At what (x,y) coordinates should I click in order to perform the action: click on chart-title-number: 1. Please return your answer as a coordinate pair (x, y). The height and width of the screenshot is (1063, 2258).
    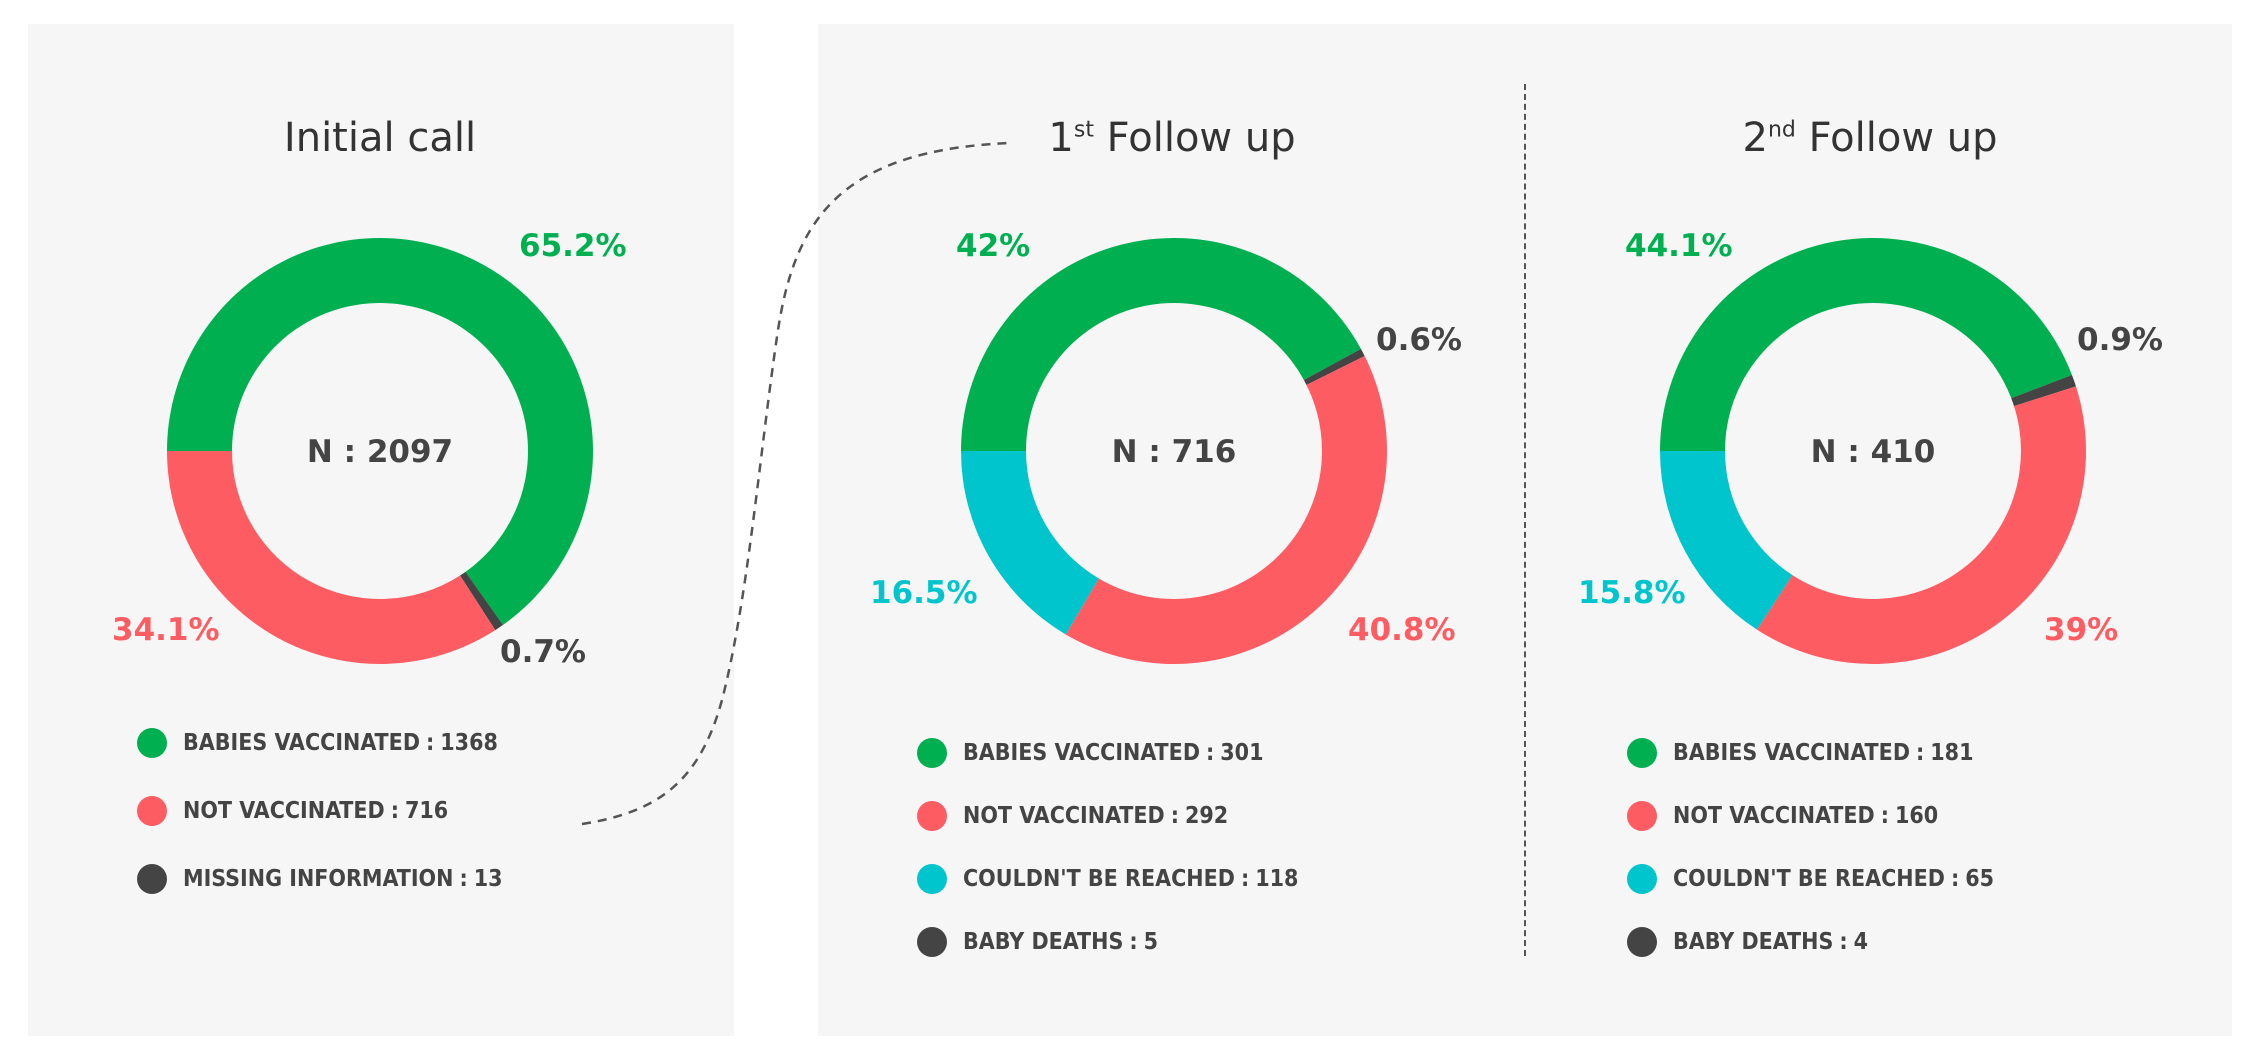
    Looking at the image, I should click on (1061, 138).